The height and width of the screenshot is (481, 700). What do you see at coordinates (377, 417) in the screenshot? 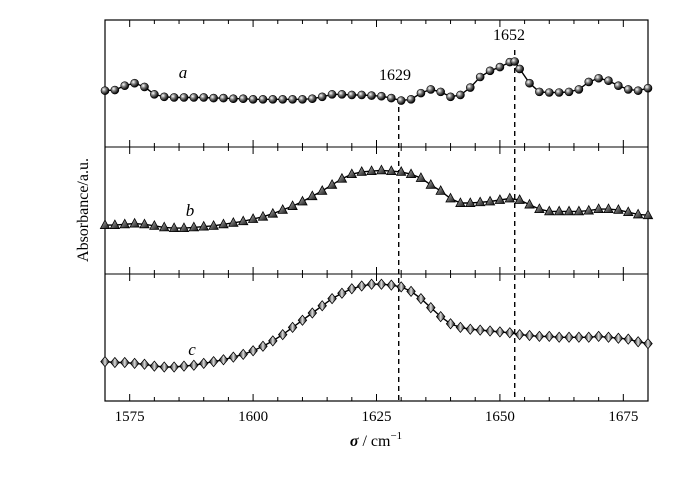
I see `x-tick-labels: 1575 1600 1625 1650 1675` at bounding box center [377, 417].